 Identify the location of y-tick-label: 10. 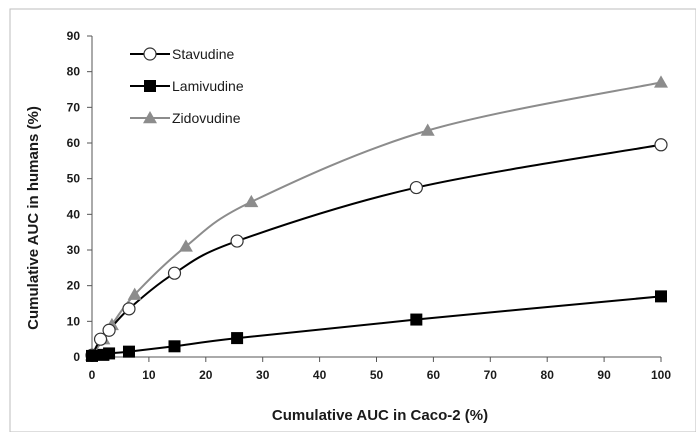
(74, 321).